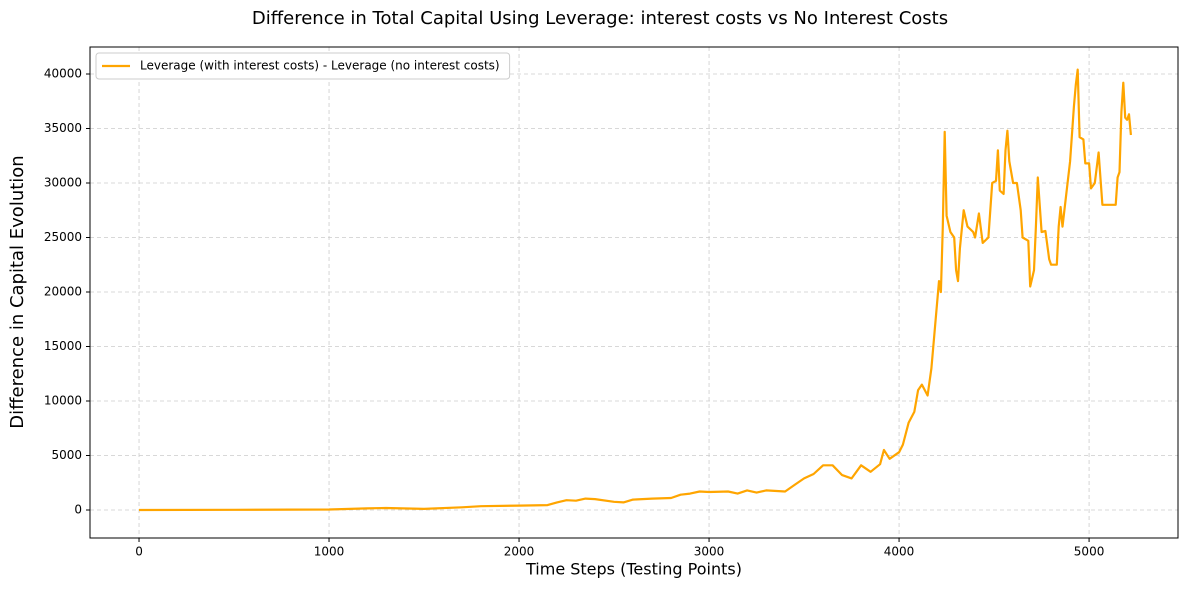 The height and width of the screenshot is (594, 1190). I want to click on y-axis-label: Difference in Capital Evolution, so click(17, 291).